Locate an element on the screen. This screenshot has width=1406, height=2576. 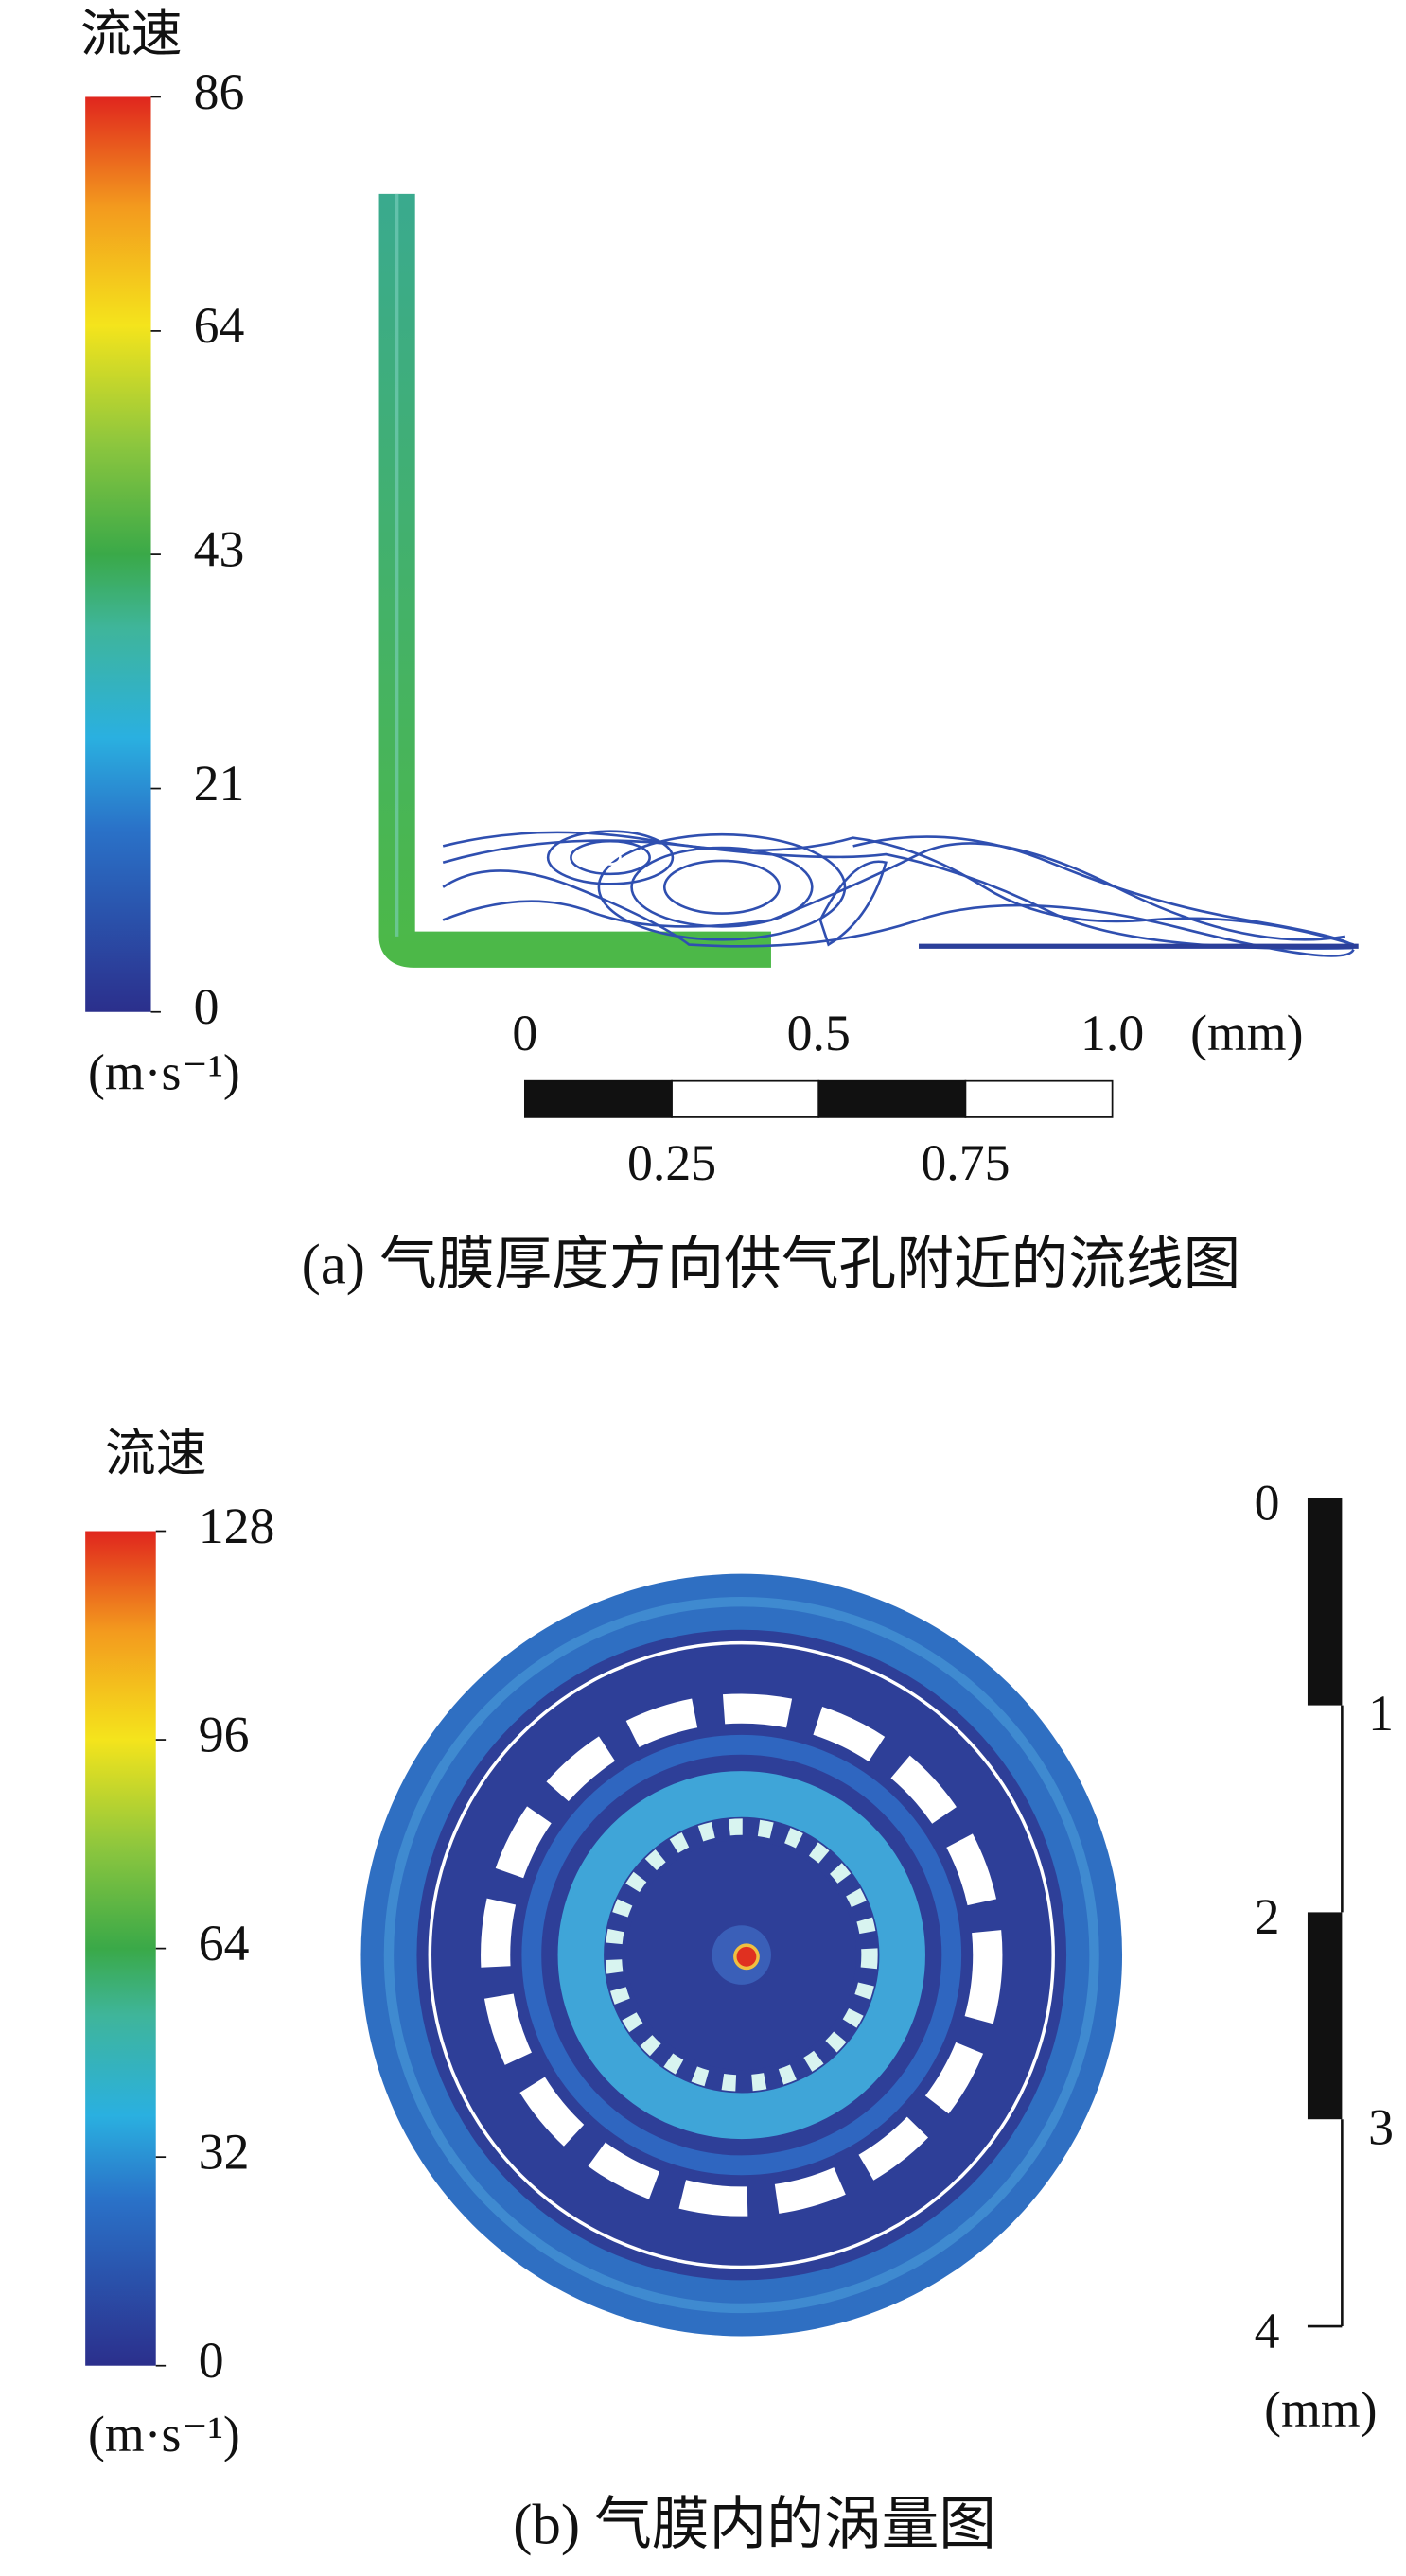
caption: (a) 气膜厚度方向供气孔附近的流线图 is located at coordinates (771, 1265).